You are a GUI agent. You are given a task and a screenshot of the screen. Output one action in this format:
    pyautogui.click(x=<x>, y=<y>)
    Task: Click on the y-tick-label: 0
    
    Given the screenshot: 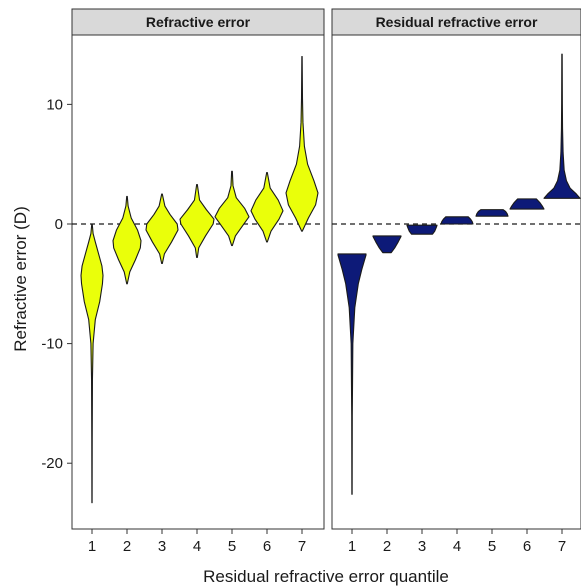 What is the action you would take?
    pyautogui.click(x=59, y=224)
    